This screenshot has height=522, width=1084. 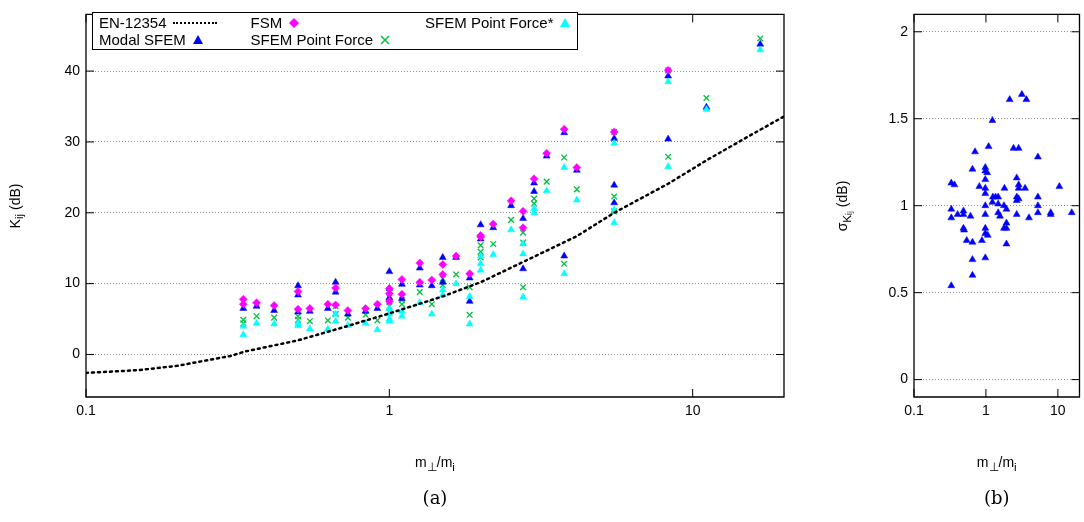 I want to click on y-tick-label: 1.5, so click(x=898, y=117).